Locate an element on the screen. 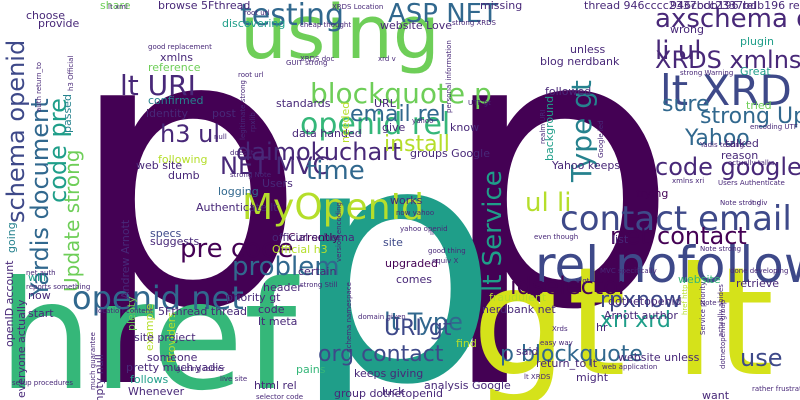 Image resolution: width=800 pixels, height=400 pixels. cloud-word: fraudulent is located at coordinates (518, 297).